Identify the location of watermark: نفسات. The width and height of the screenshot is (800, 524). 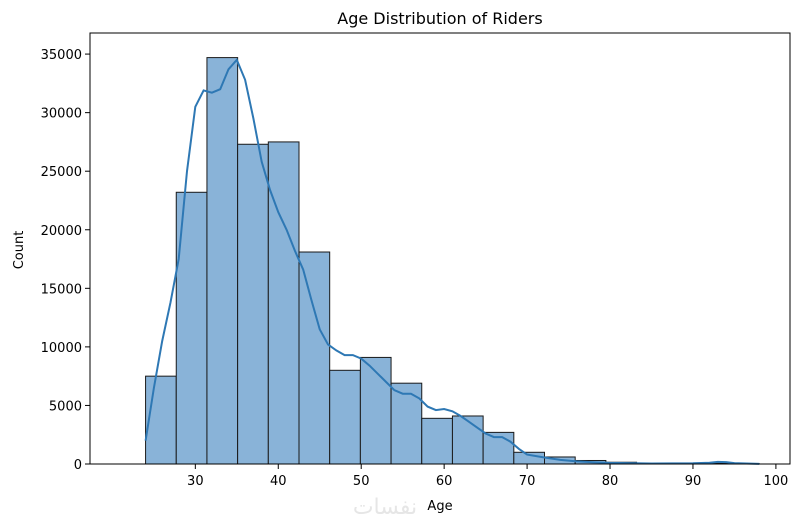
(385, 507).